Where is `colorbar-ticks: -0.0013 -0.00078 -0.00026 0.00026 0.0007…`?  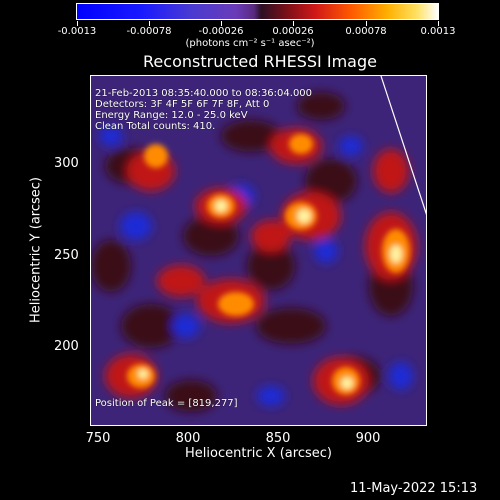 colorbar-ticks: -0.0013 -0.00078 -0.00026 0.00026 0.0007… is located at coordinates (250, 20).